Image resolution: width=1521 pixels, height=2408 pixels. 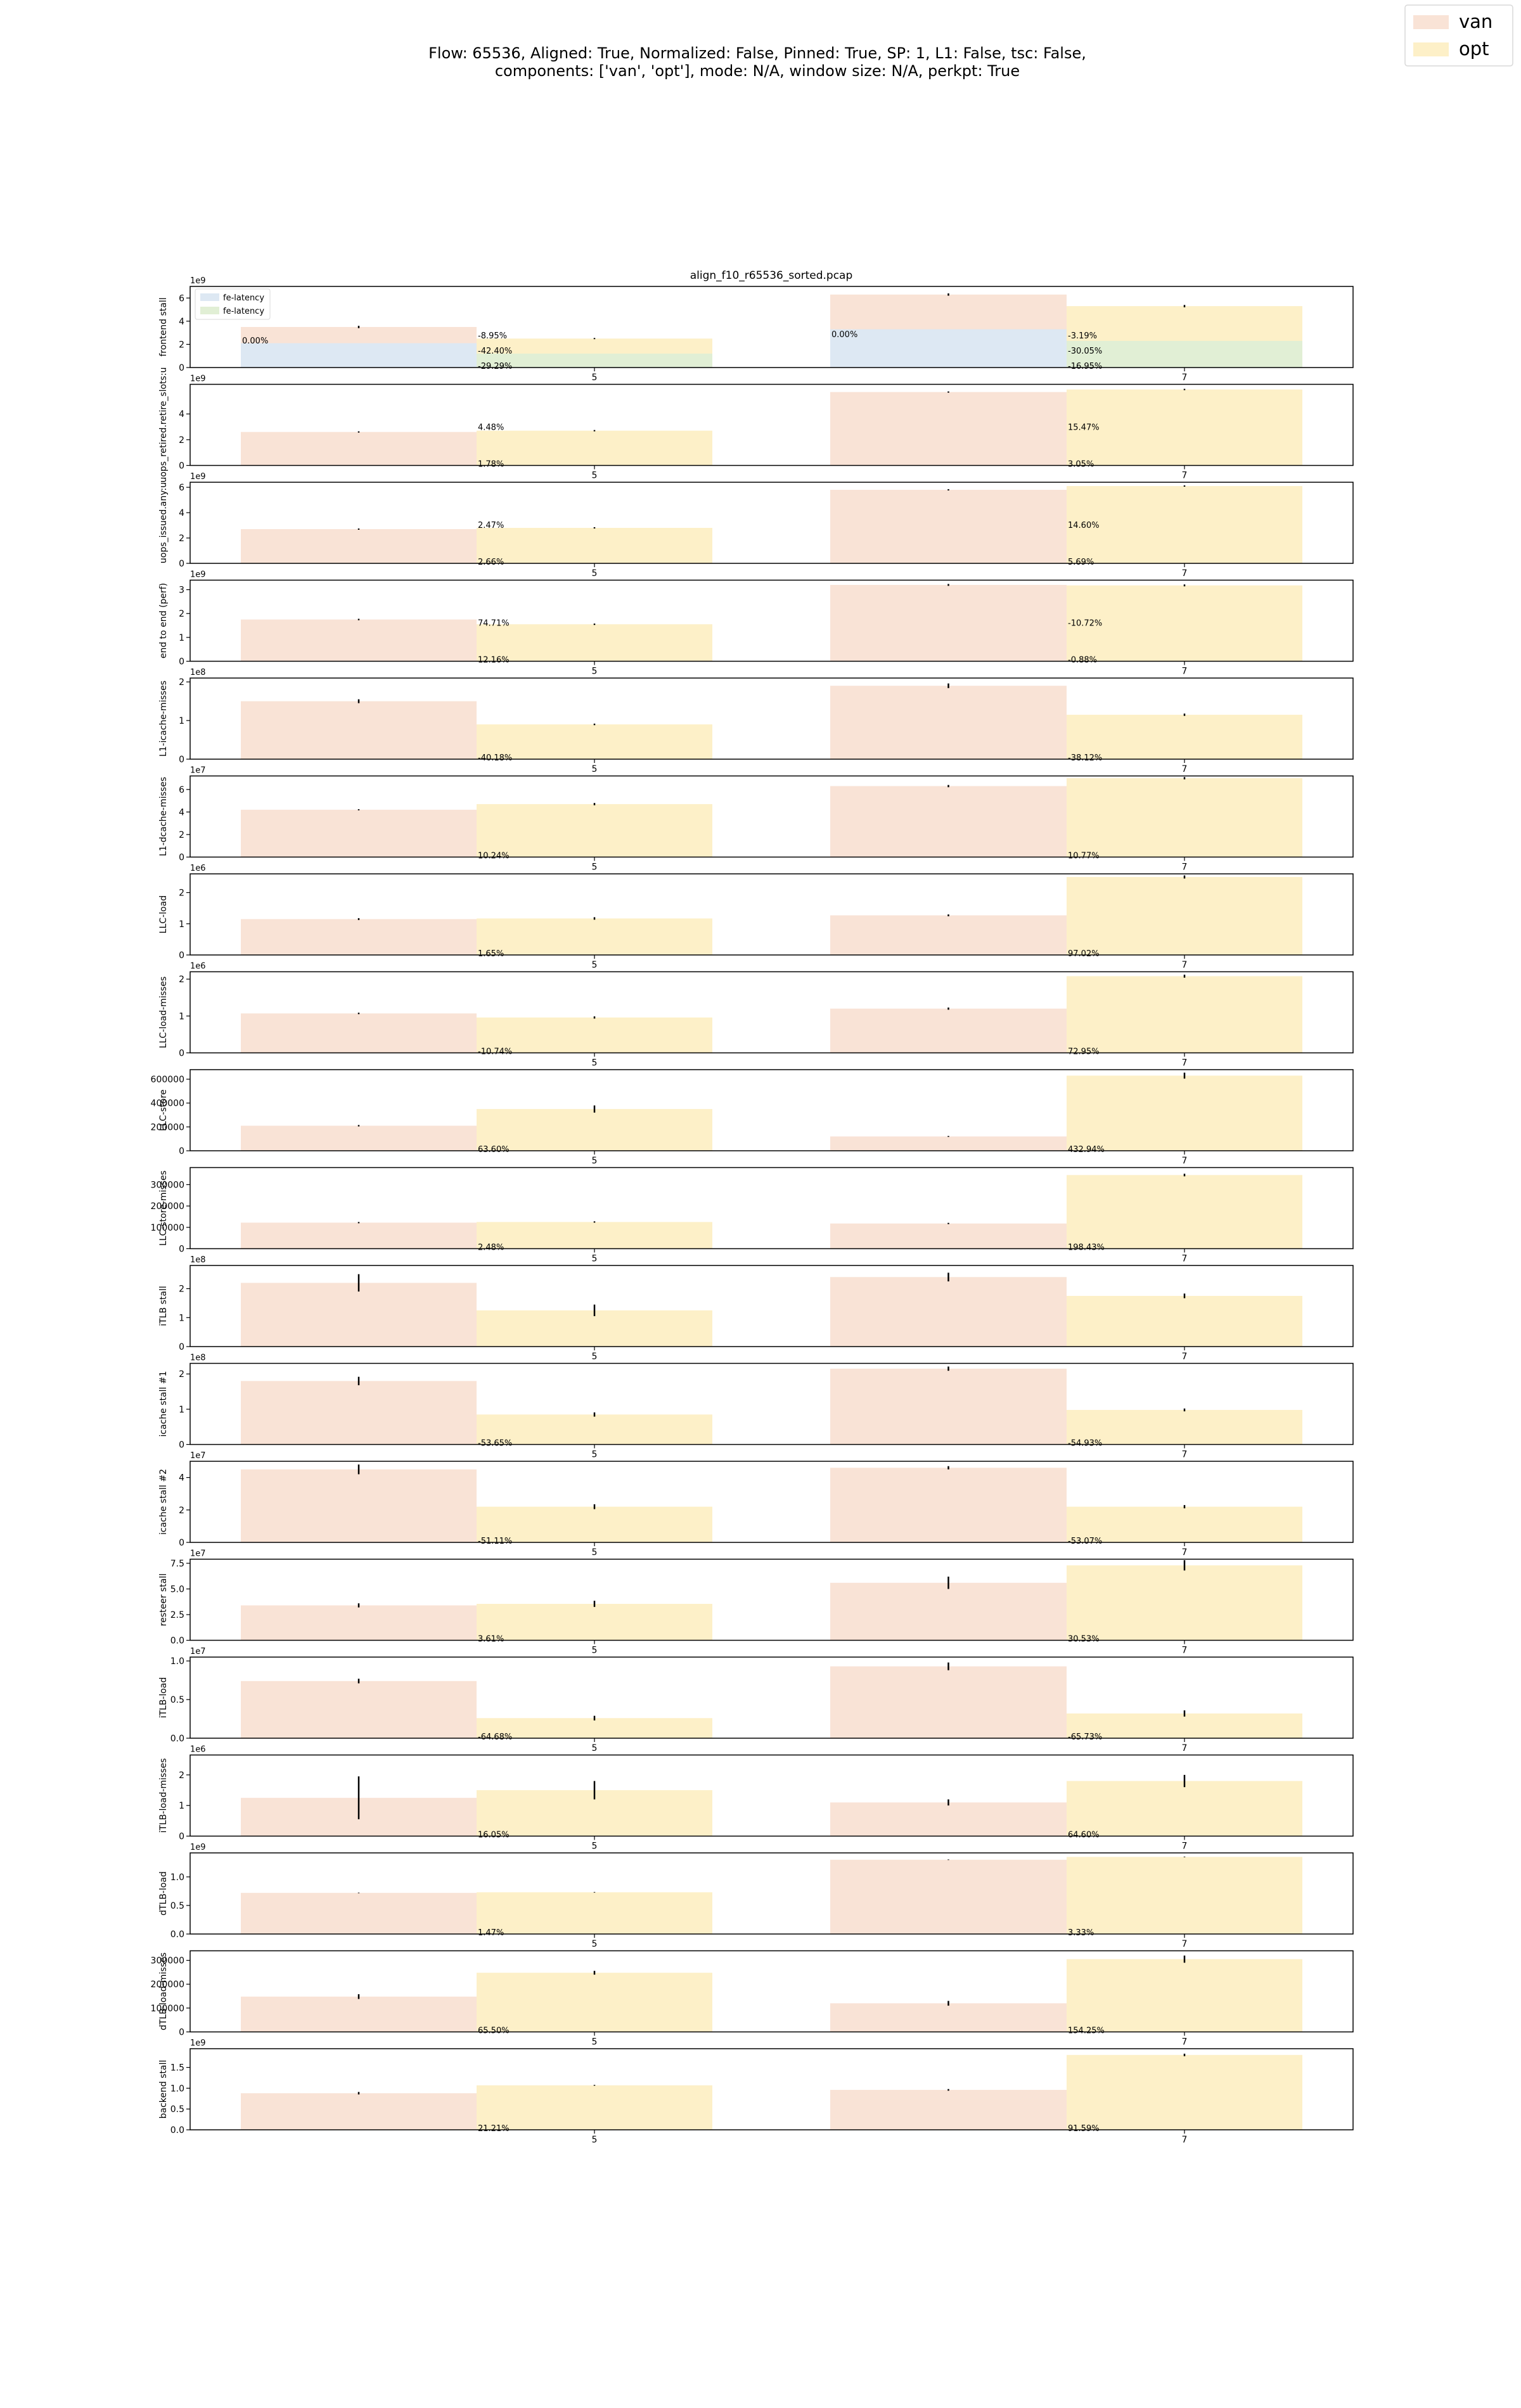 I want to click on y-axis-label: uops_retired.retire_slots:u, so click(x=164, y=424).